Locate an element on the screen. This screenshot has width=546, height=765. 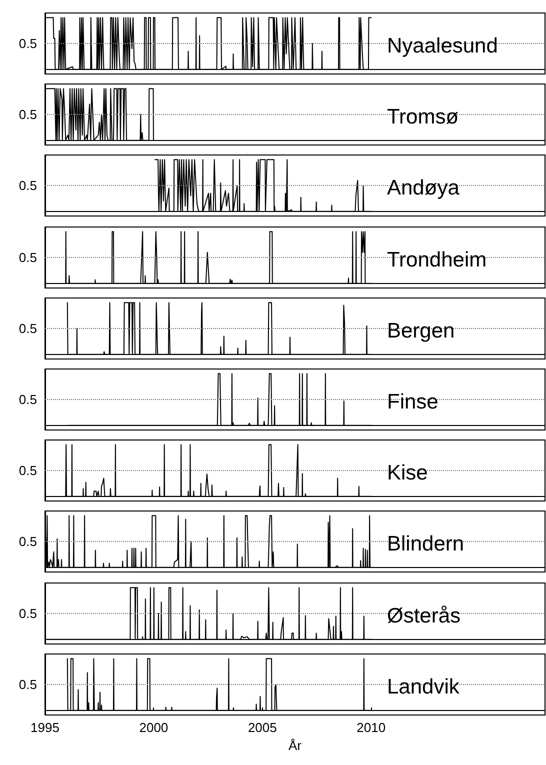
x-axis-title: År is located at coordinates (295, 745).